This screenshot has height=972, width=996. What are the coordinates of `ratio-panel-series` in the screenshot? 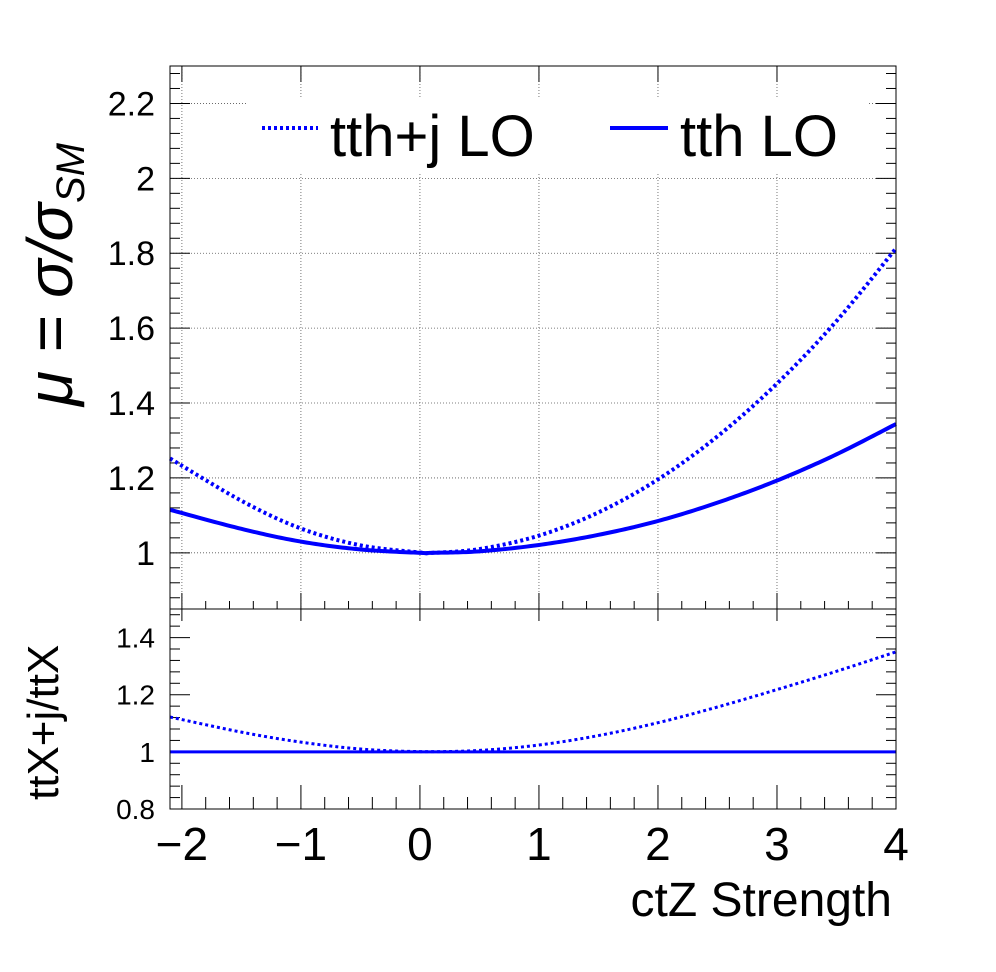 It's located at (533, 702).